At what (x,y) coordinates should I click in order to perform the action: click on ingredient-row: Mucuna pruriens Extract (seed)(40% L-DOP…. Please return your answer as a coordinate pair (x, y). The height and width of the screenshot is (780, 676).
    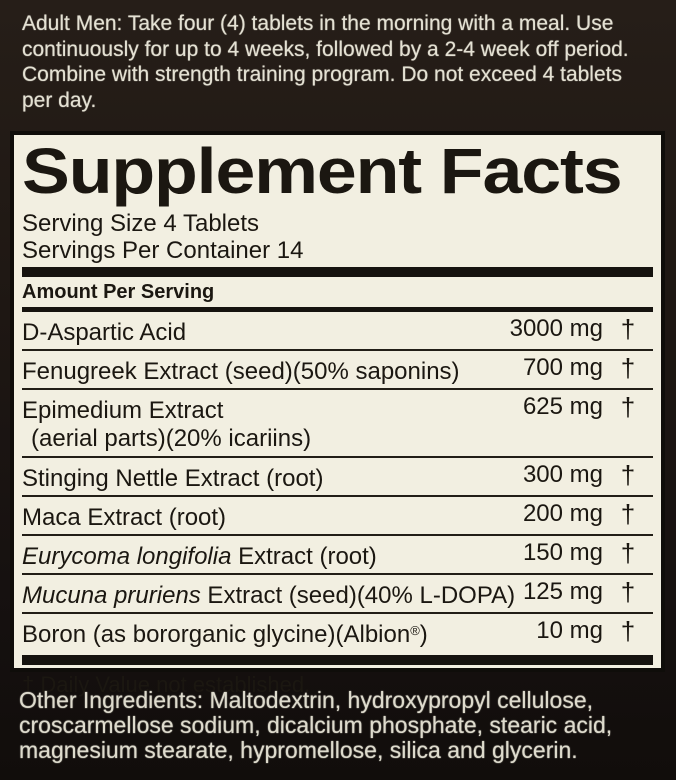
    Looking at the image, I should click on (337, 594).